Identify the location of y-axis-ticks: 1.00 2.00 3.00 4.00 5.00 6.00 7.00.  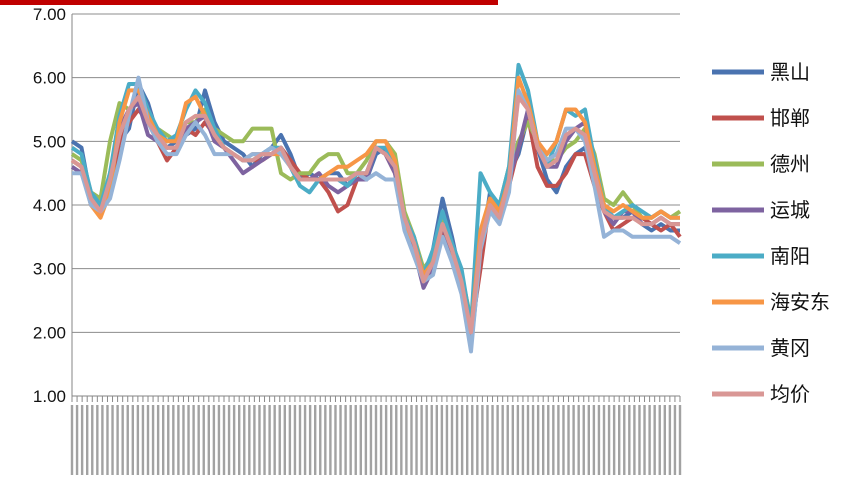
(49, 205).